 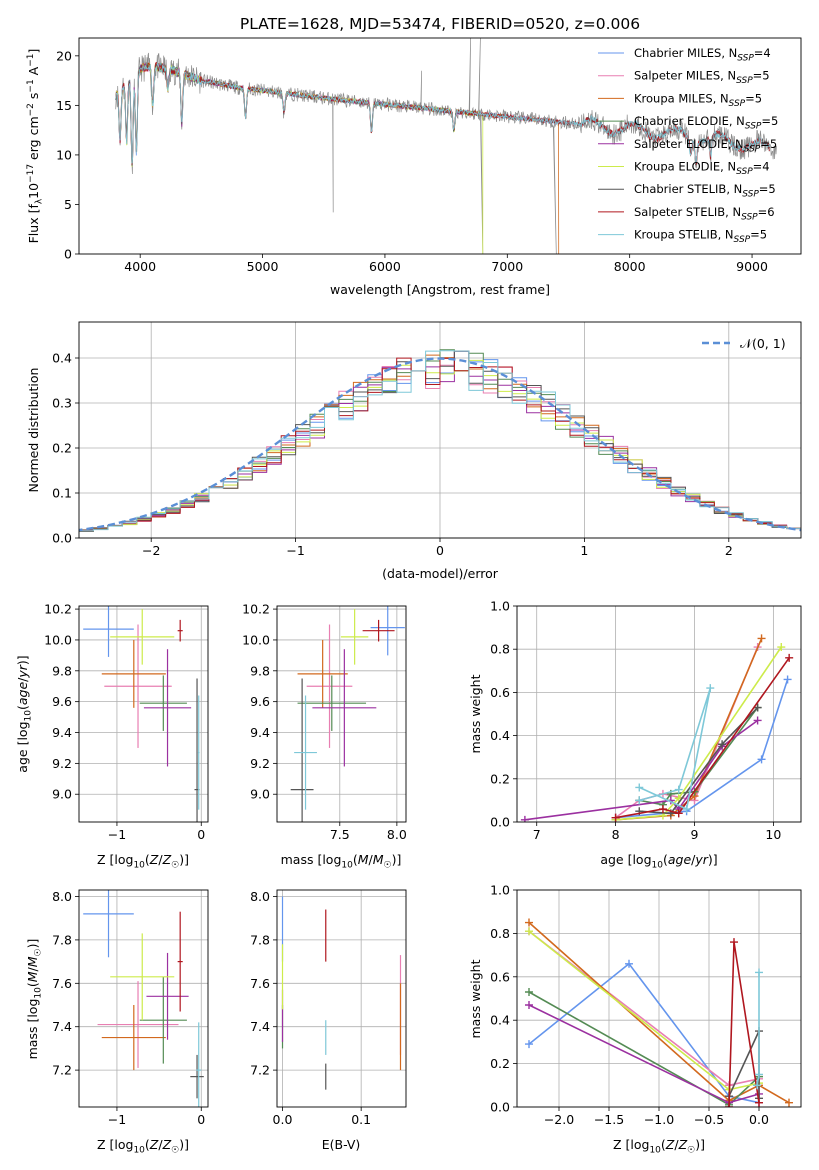 I want to click on y-axis-label: Normed distribution, so click(x=33, y=430).